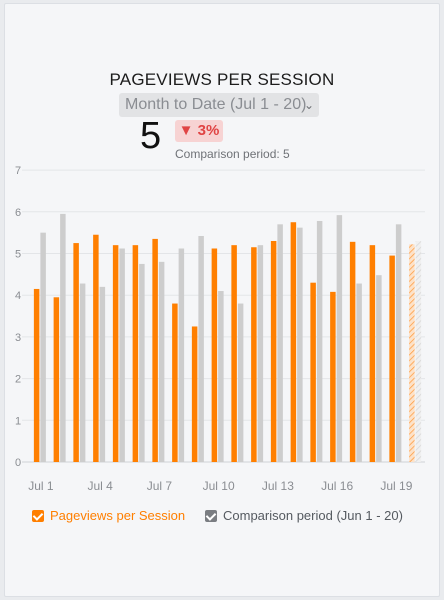 The image size is (444, 600). Describe the element at coordinates (160, 486) in the screenshot. I see `x-tick-label: Jul 7` at that location.